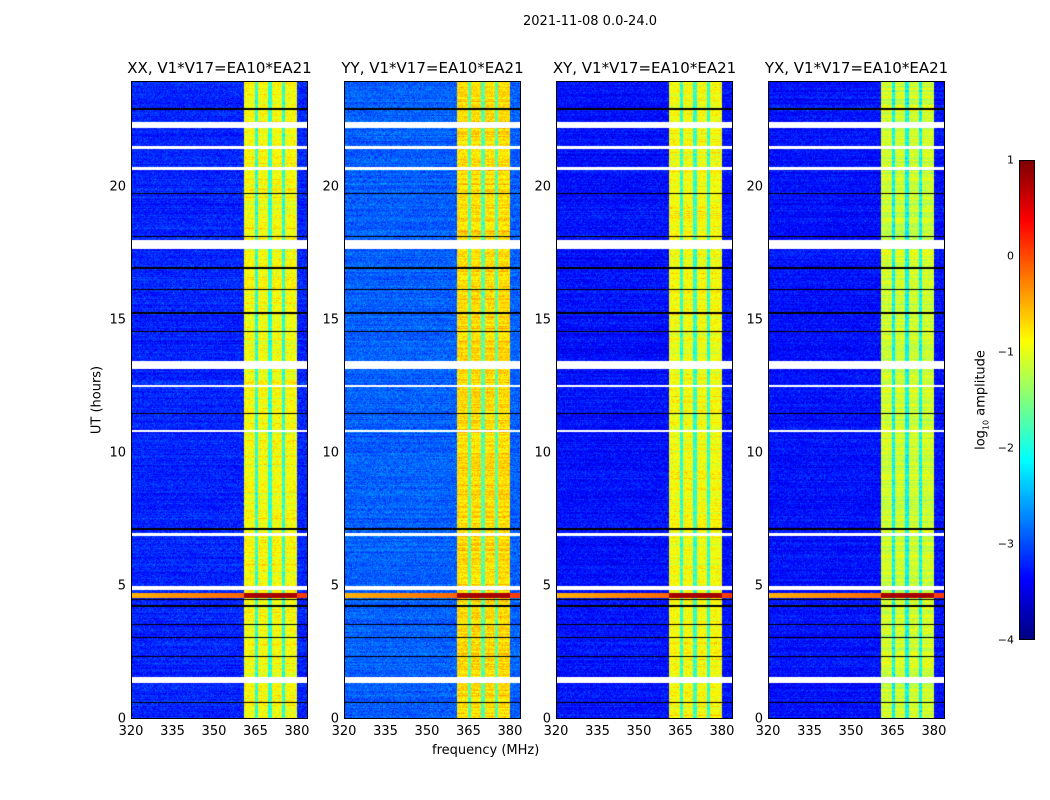  Describe the element at coordinates (97, 400) in the screenshot. I see `y-axis-label: UT (hours)` at that location.